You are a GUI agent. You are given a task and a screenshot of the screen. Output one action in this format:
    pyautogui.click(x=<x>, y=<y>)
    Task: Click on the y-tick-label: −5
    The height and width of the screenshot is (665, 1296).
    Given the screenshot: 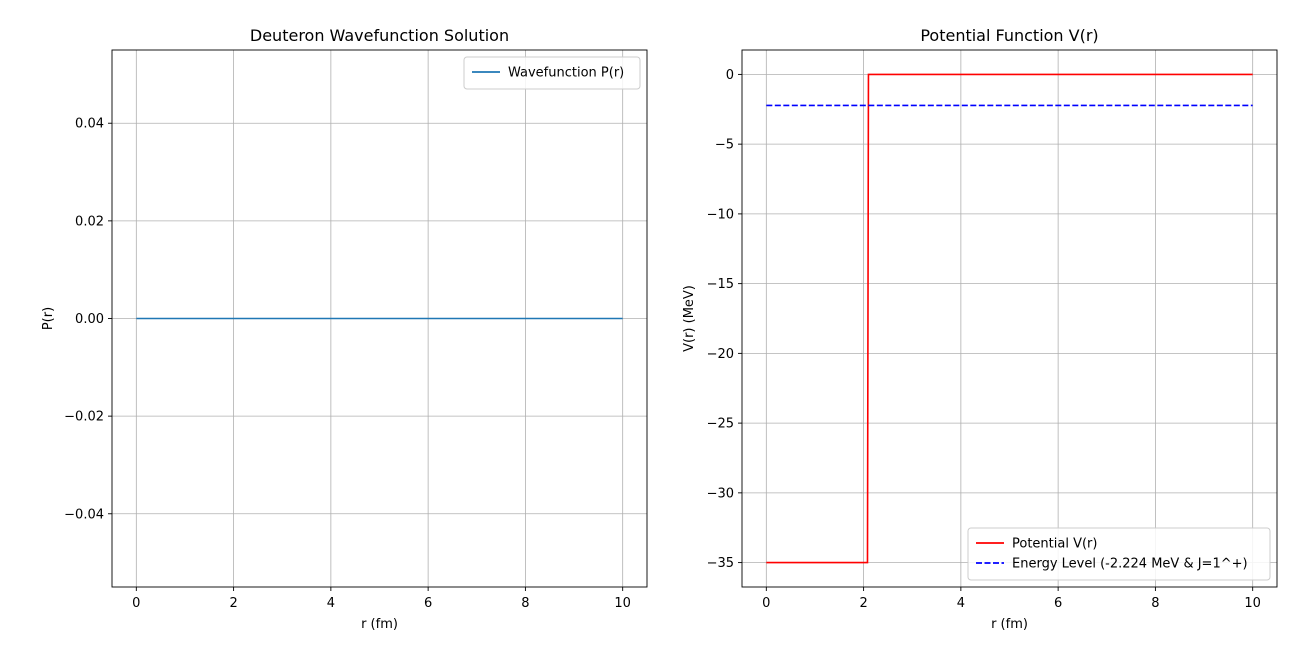 What is the action you would take?
    pyautogui.click(x=724, y=145)
    